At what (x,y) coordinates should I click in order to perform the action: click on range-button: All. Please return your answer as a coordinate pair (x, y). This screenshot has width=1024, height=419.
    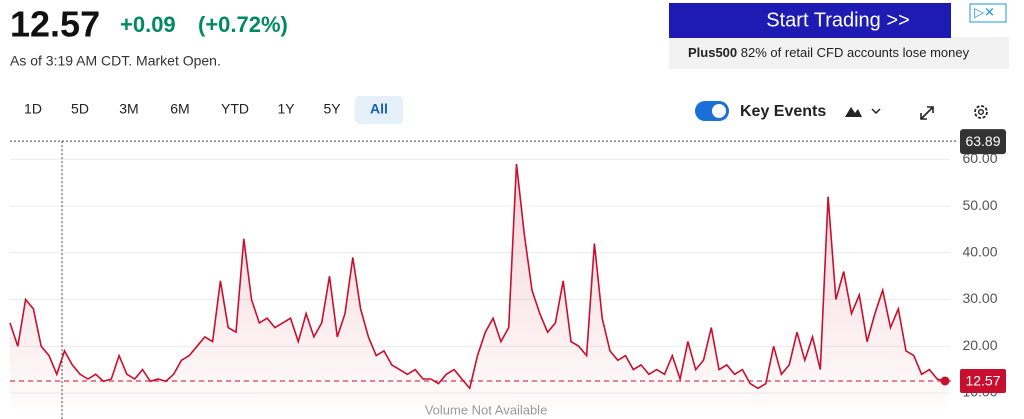
    Looking at the image, I should click on (379, 109).